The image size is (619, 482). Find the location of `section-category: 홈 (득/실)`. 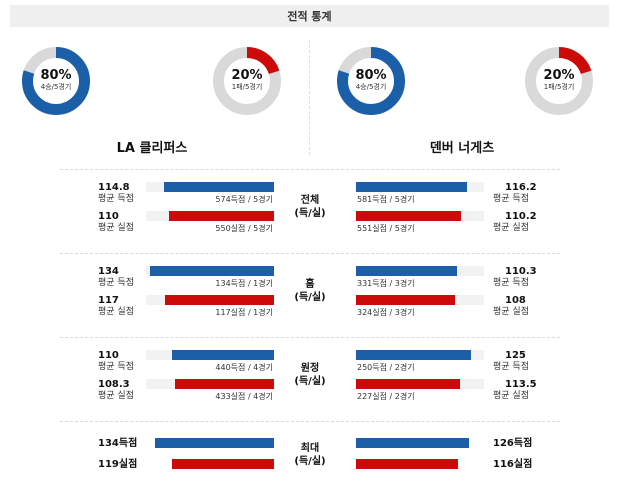

section-category: 홈 (득/실) is located at coordinates (310, 291).